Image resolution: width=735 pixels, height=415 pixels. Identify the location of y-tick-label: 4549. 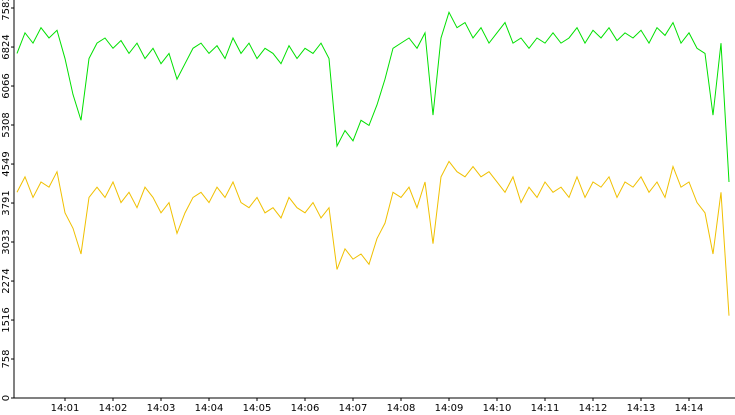
(6, 163).